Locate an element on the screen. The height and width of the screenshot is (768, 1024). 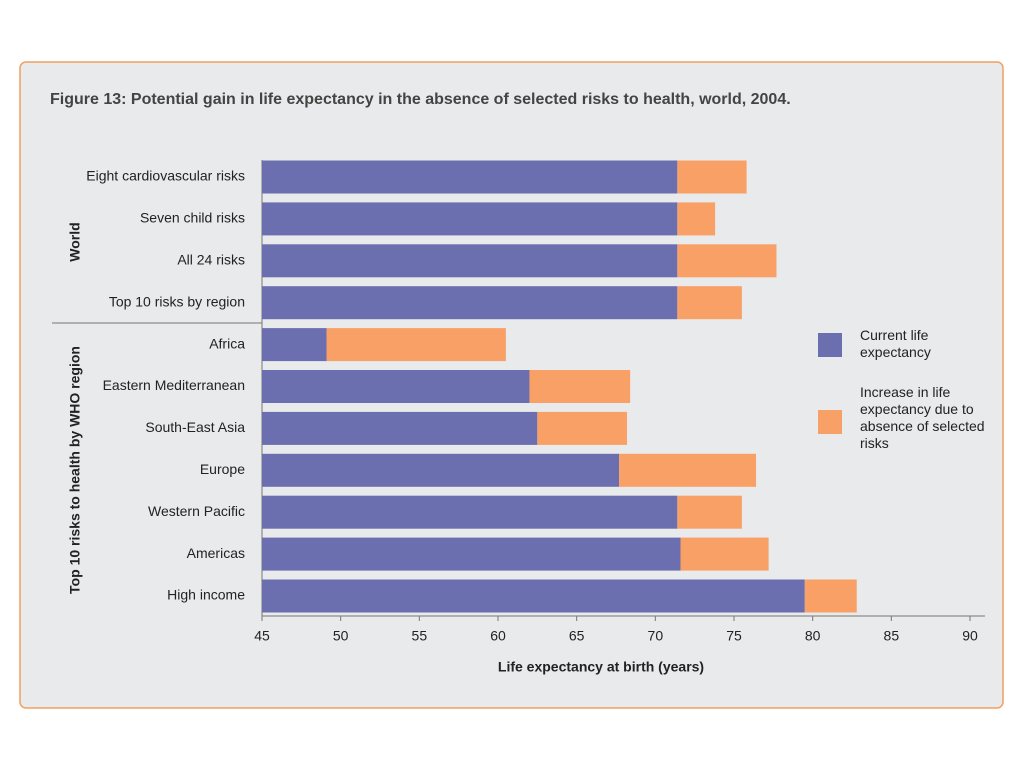
y-tick-label: Seven child risks is located at coordinates (192, 218).